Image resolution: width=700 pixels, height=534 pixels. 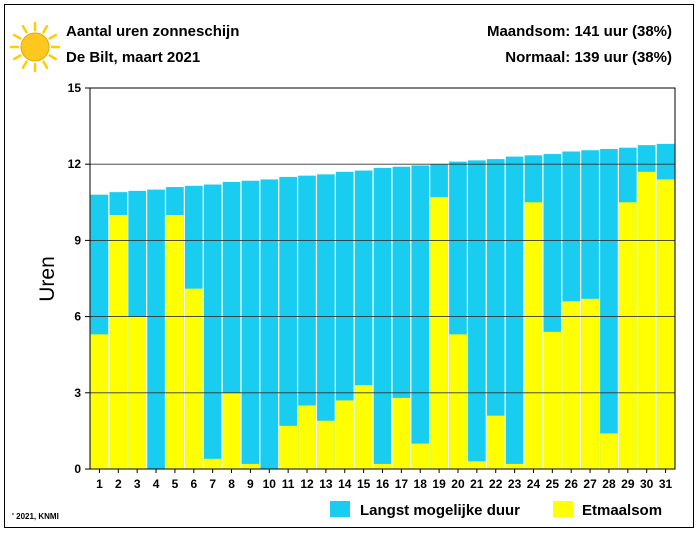 I want to click on x-tick-label-10: 10, so click(x=270, y=484).